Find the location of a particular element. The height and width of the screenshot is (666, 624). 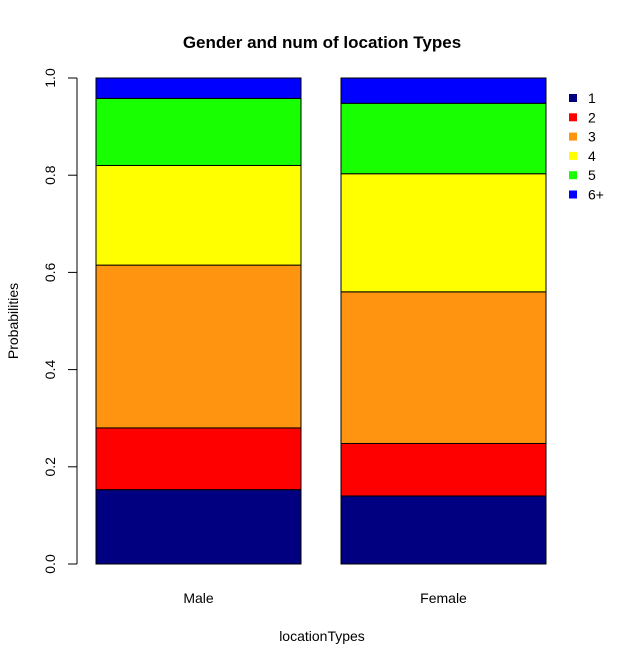

legend-swatch-6plus is located at coordinates (573, 194).